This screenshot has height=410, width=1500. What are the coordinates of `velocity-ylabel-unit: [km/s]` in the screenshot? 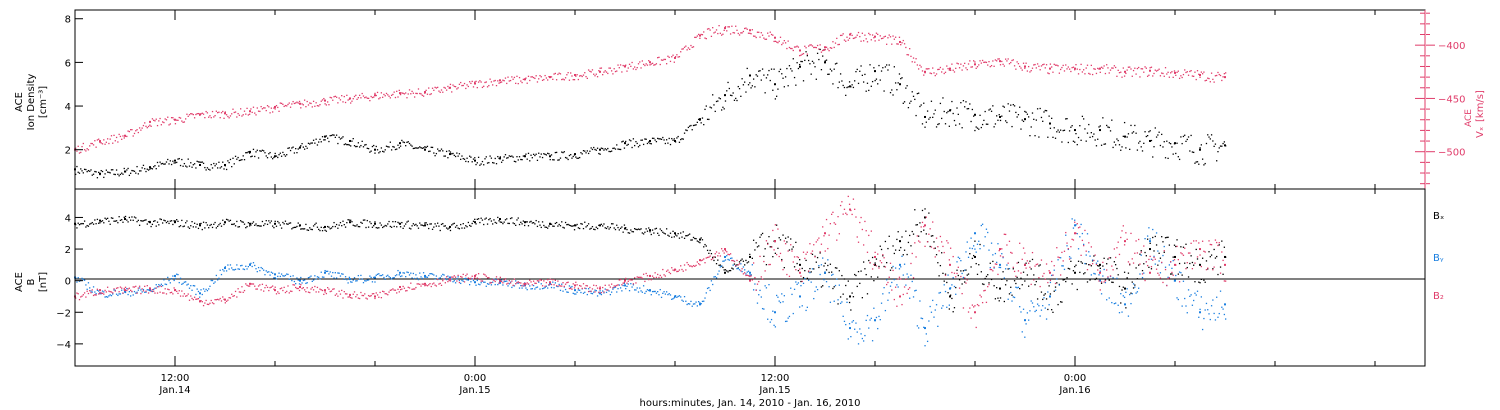 It's located at (1480, 106).